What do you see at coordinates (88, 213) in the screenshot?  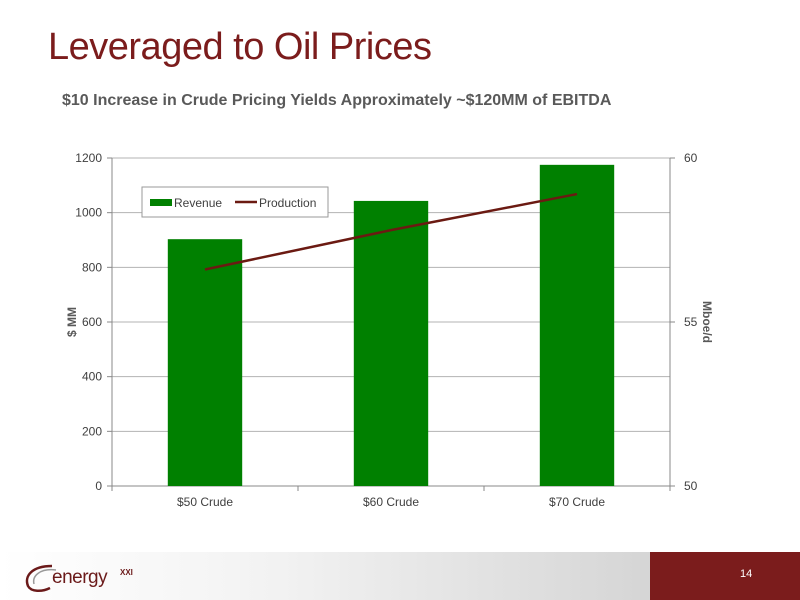 I see `y-tick-label: 1000` at bounding box center [88, 213].